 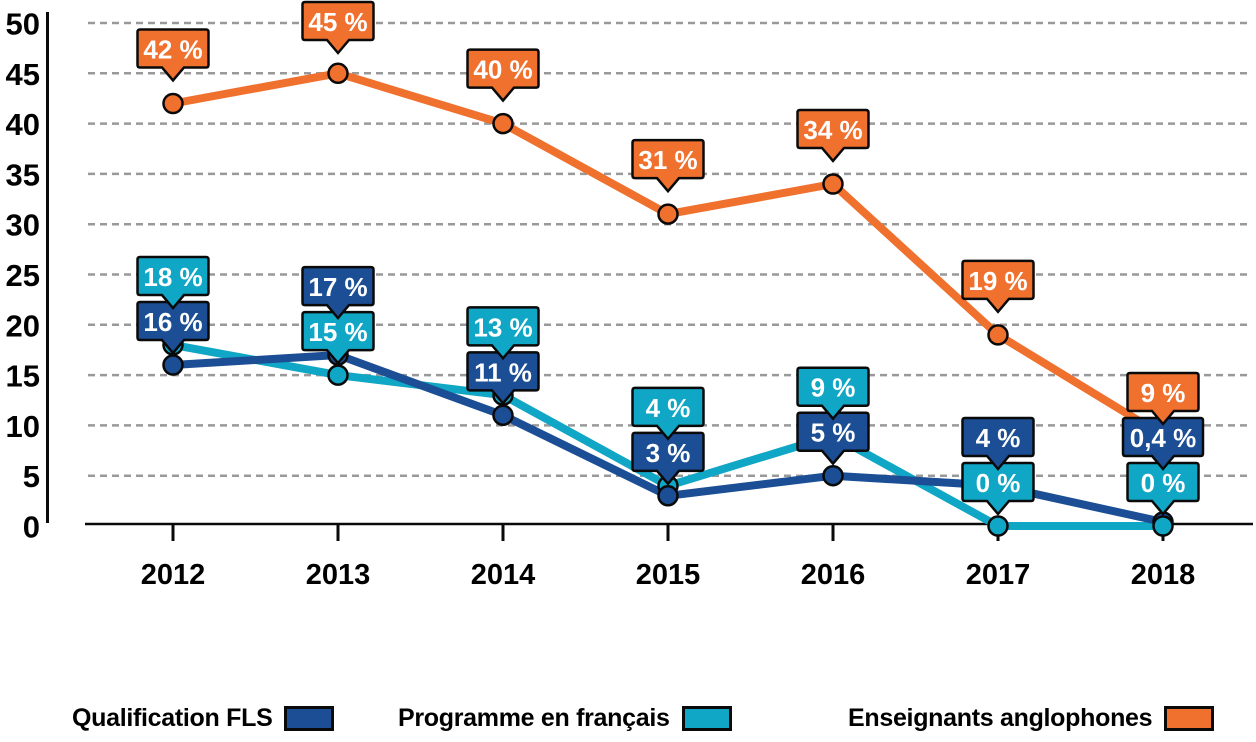 I want to click on callout-value: 11 %, so click(x=503, y=372).